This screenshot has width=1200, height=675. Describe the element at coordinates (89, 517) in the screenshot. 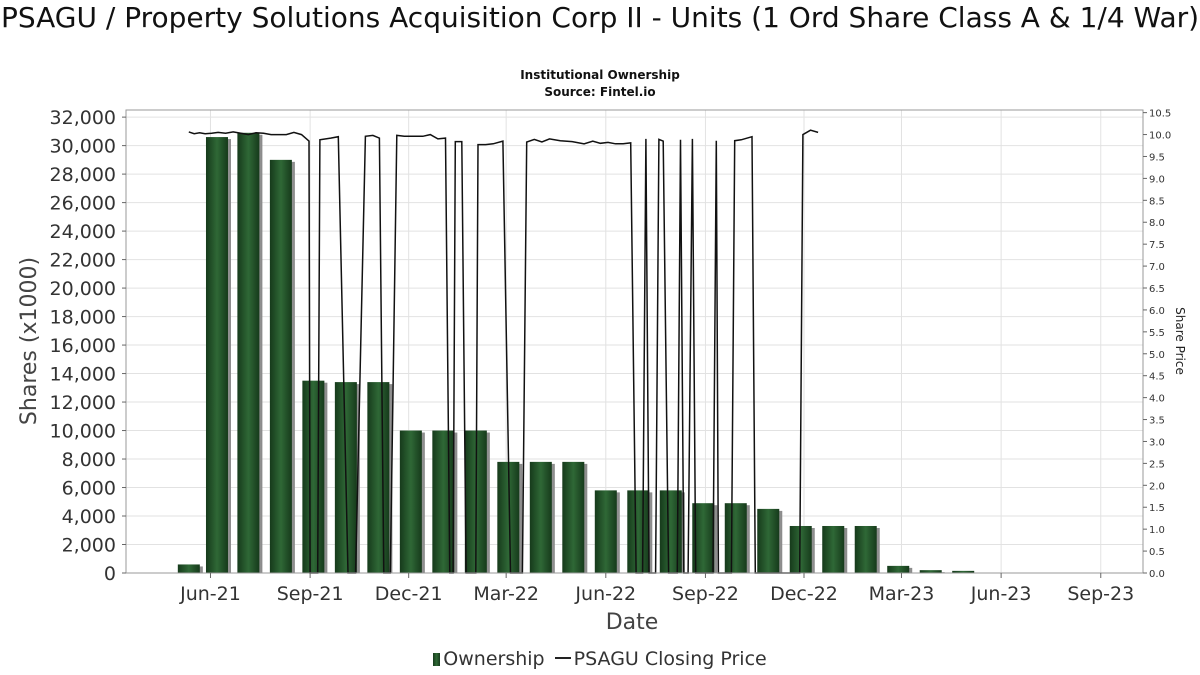

I see `y-tick-label: 4,000` at that location.